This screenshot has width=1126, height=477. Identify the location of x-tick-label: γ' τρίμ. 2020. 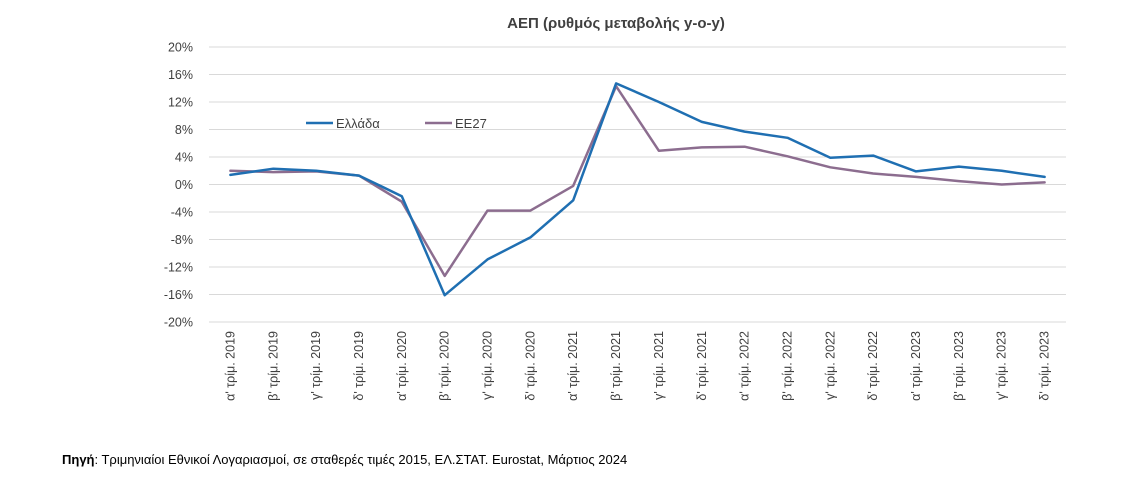
(488, 365).